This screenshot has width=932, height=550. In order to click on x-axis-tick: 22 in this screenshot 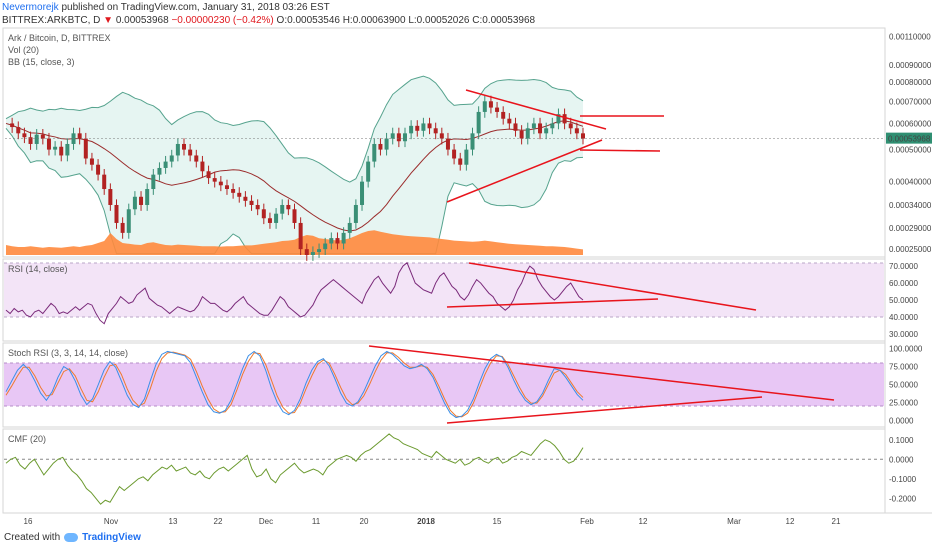, I will do `click(218, 521)`.